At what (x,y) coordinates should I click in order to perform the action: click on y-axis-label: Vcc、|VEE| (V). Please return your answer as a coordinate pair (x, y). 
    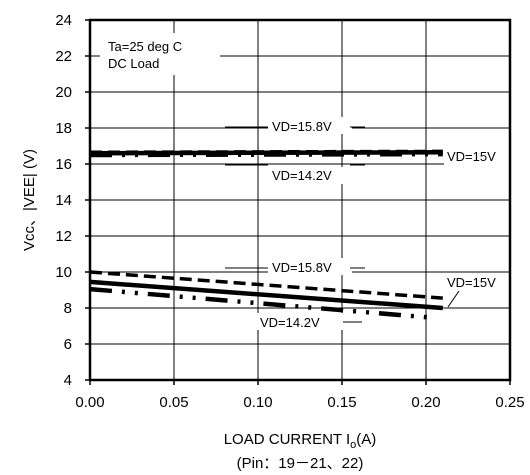
    Looking at the image, I should click on (29, 200).